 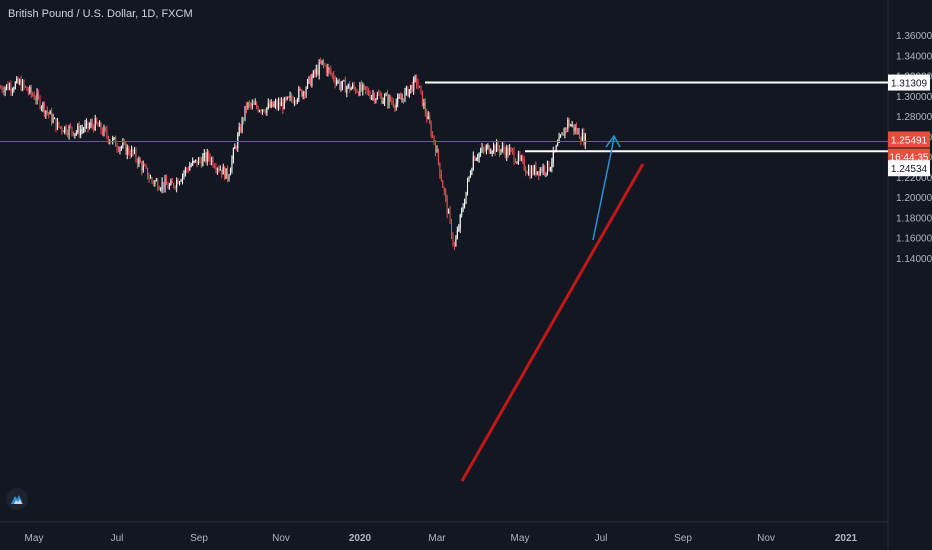 I want to click on support-price-label-bg, so click(x=909, y=168).